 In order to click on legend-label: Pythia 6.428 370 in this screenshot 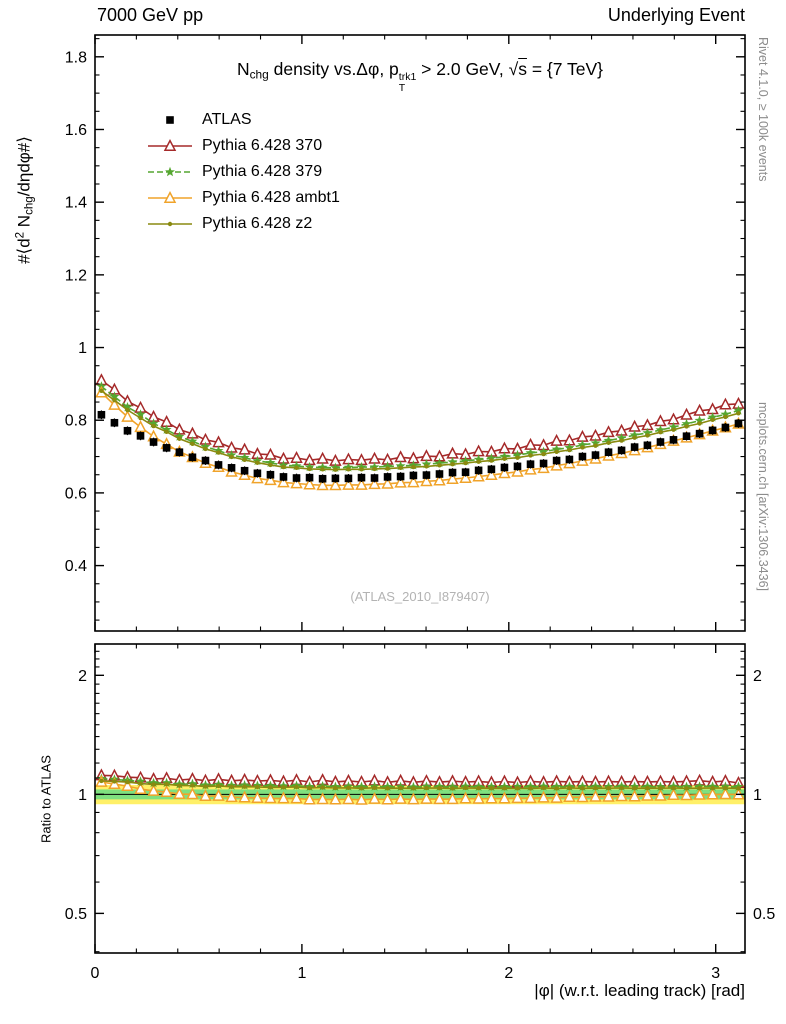, I will do `click(262, 145)`.